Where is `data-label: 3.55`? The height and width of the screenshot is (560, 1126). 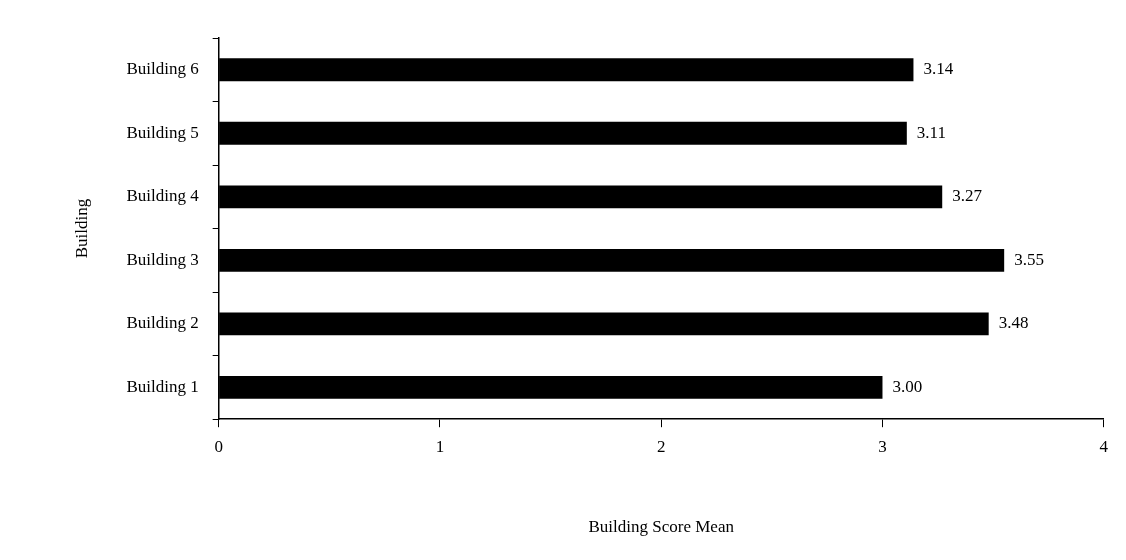 data-label: 3.55 is located at coordinates (1029, 259).